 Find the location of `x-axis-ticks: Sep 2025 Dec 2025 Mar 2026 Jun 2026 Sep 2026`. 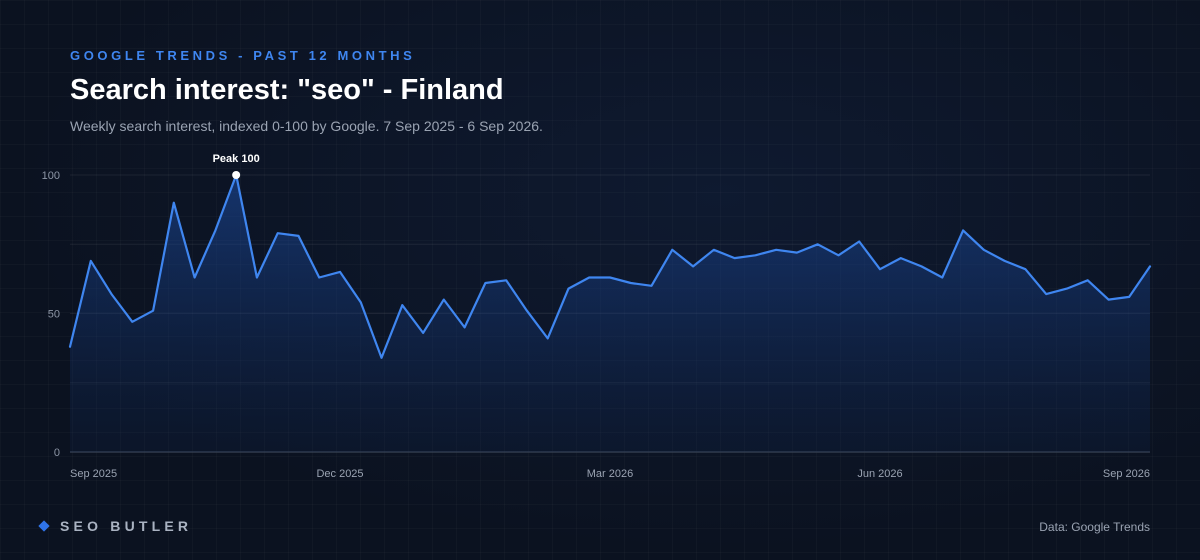

x-axis-ticks: Sep 2025 Dec 2025 Mar 2026 Jun 2026 Sep 2026 is located at coordinates (610, 474).